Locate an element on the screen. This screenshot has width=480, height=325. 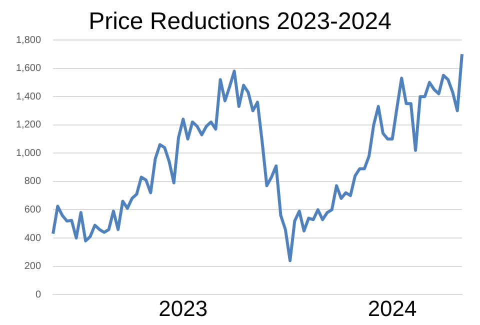
y-tick-label: 400 is located at coordinates (33, 238).